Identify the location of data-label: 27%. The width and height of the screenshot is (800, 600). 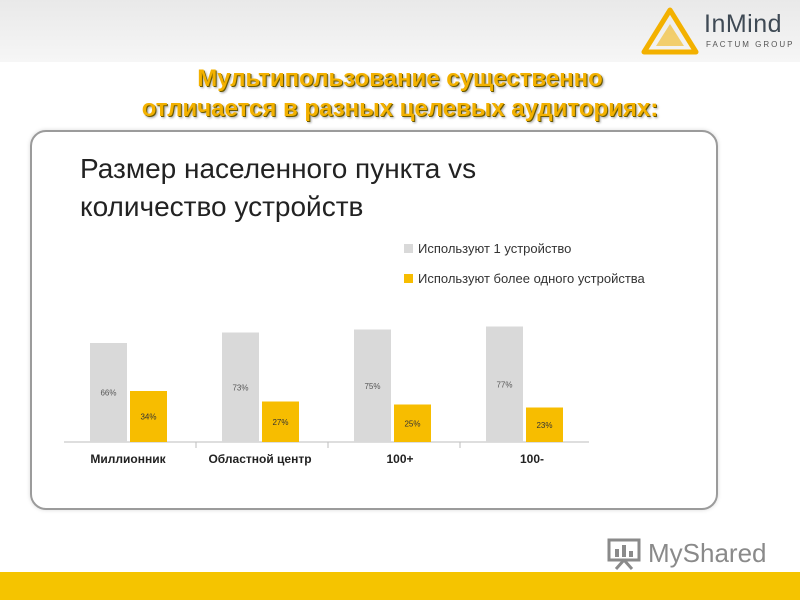
(280, 422).